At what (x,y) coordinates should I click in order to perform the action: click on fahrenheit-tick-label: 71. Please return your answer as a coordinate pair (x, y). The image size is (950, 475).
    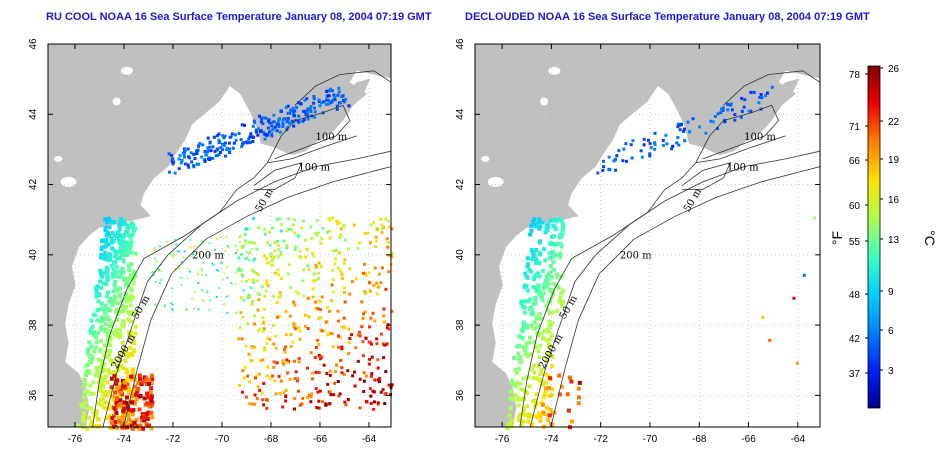
    Looking at the image, I should click on (855, 127).